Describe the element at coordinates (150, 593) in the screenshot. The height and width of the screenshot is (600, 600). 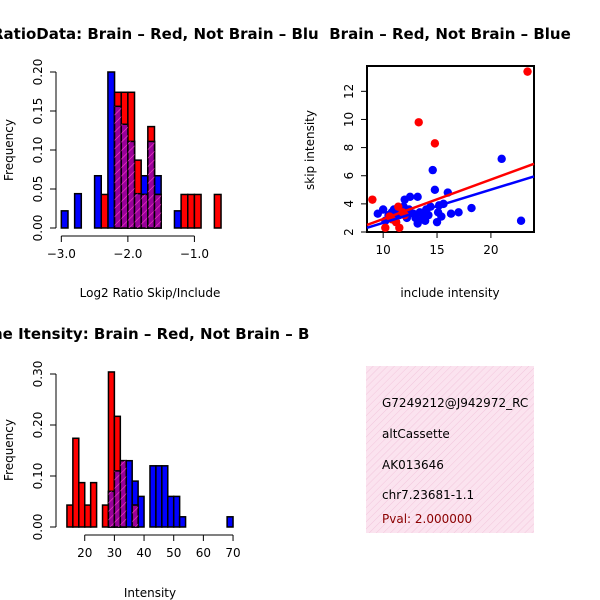
I see `intensity-x-axis-label: Intensity` at that location.